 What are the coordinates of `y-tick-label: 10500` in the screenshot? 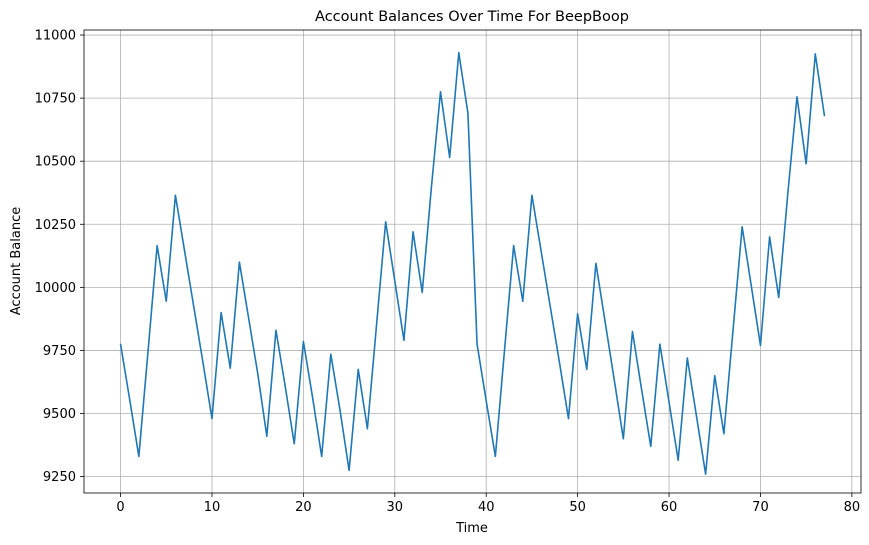 It's located at (55, 162).